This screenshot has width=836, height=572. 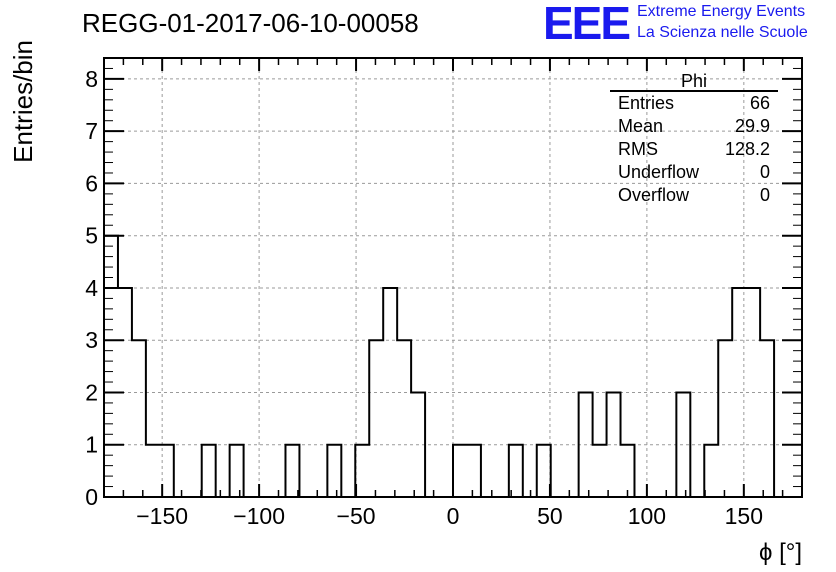 I want to click on stats-row: Overflow 0, so click(x=694, y=195).